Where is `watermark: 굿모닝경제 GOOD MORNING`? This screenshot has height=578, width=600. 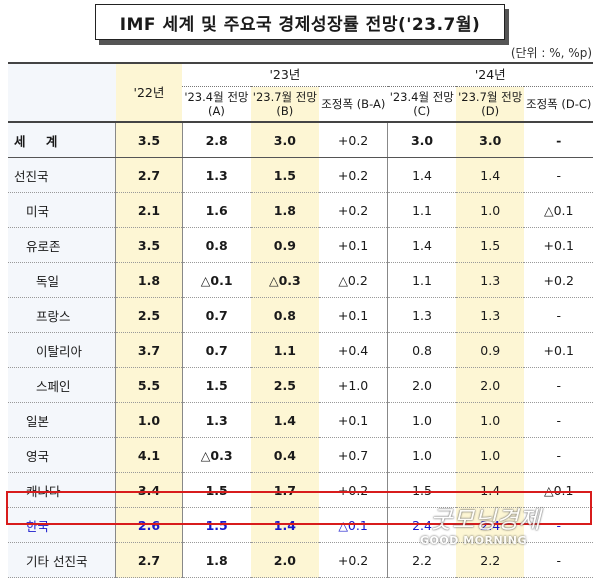 watermark: 굿모닝경제 GOOD MORNING is located at coordinates (505, 530).